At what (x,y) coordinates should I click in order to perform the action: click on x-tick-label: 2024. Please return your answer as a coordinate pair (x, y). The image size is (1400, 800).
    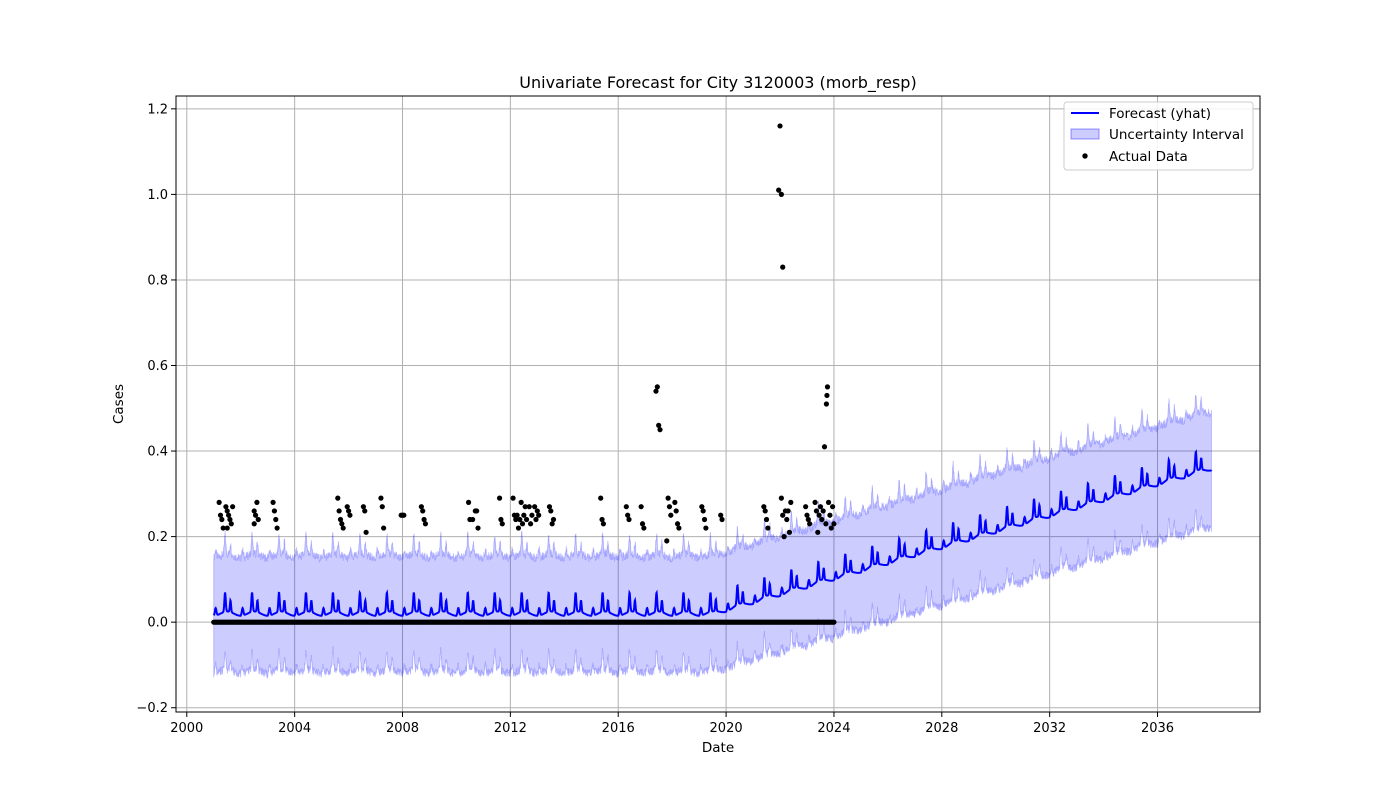
    Looking at the image, I should click on (833, 728).